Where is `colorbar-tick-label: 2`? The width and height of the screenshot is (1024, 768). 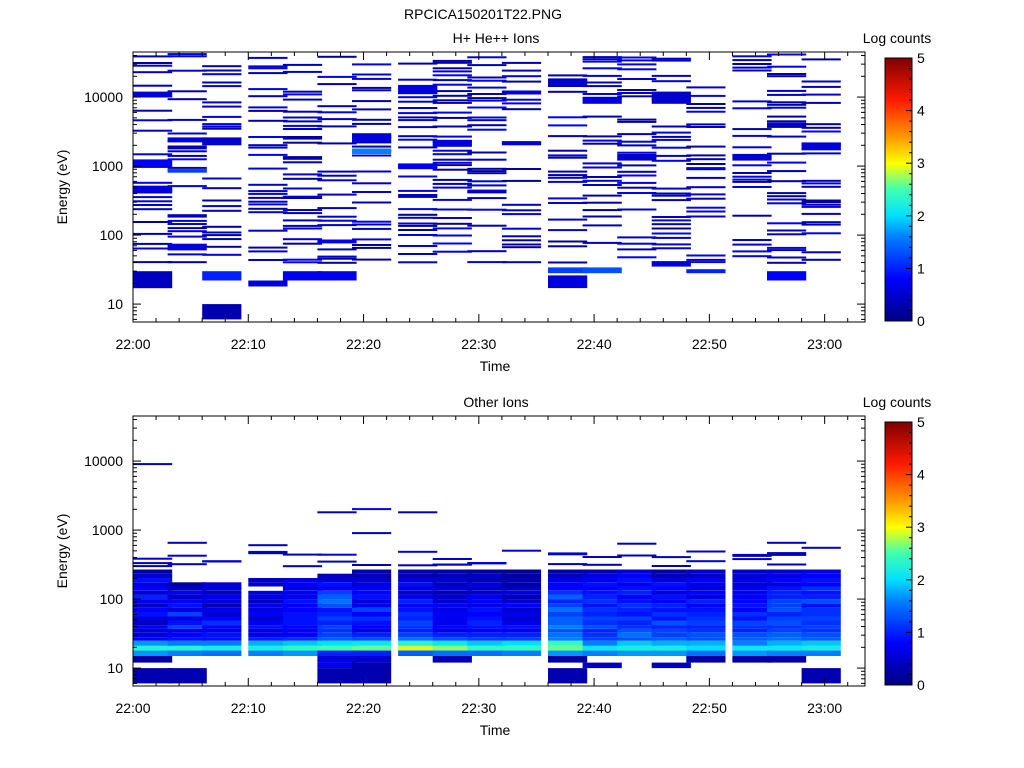 colorbar-tick-label: 2 is located at coordinates (921, 580).